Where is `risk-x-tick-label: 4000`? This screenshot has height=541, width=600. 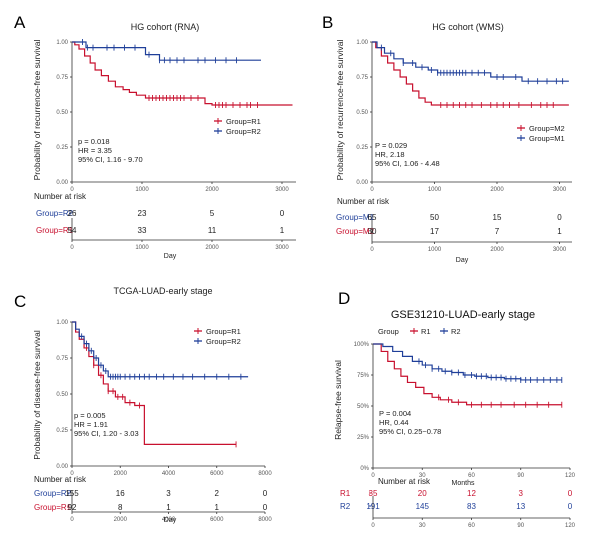 risk-x-tick-label: 4000 is located at coordinates (169, 520).